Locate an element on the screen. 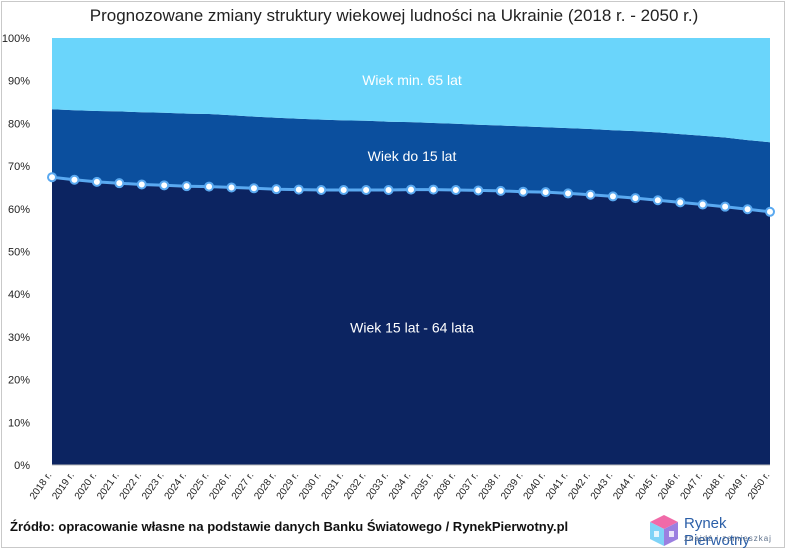  y-tick-label: 60% is located at coordinates (19, 210).